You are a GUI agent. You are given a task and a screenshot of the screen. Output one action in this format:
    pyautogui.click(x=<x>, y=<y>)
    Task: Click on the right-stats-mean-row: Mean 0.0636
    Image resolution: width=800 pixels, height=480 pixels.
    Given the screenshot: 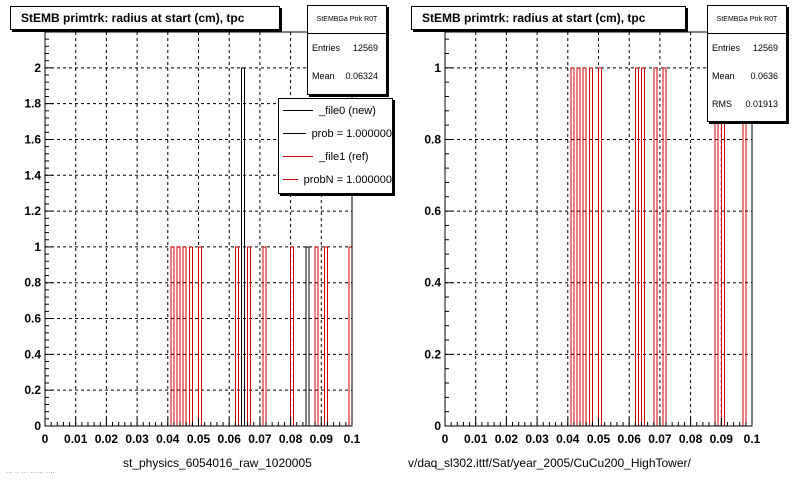 What is the action you would take?
    pyautogui.click(x=747, y=76)
    